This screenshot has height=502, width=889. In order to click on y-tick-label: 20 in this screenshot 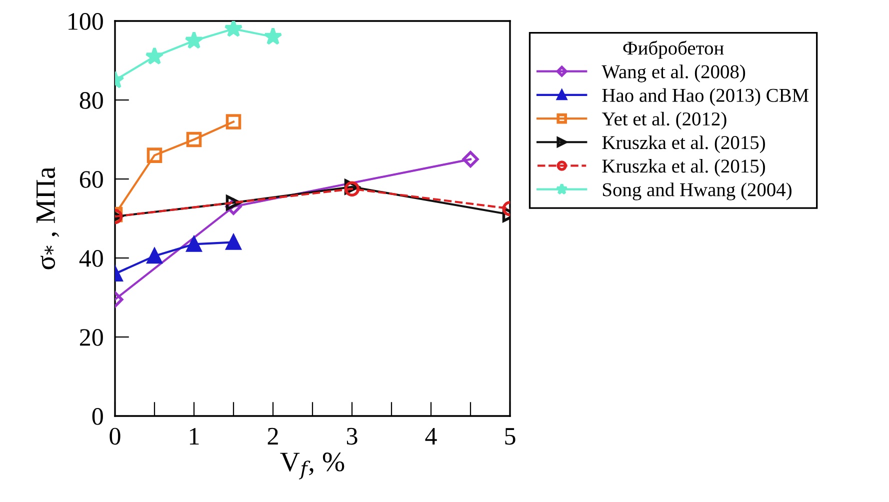, I will do `click(91, 337)`.